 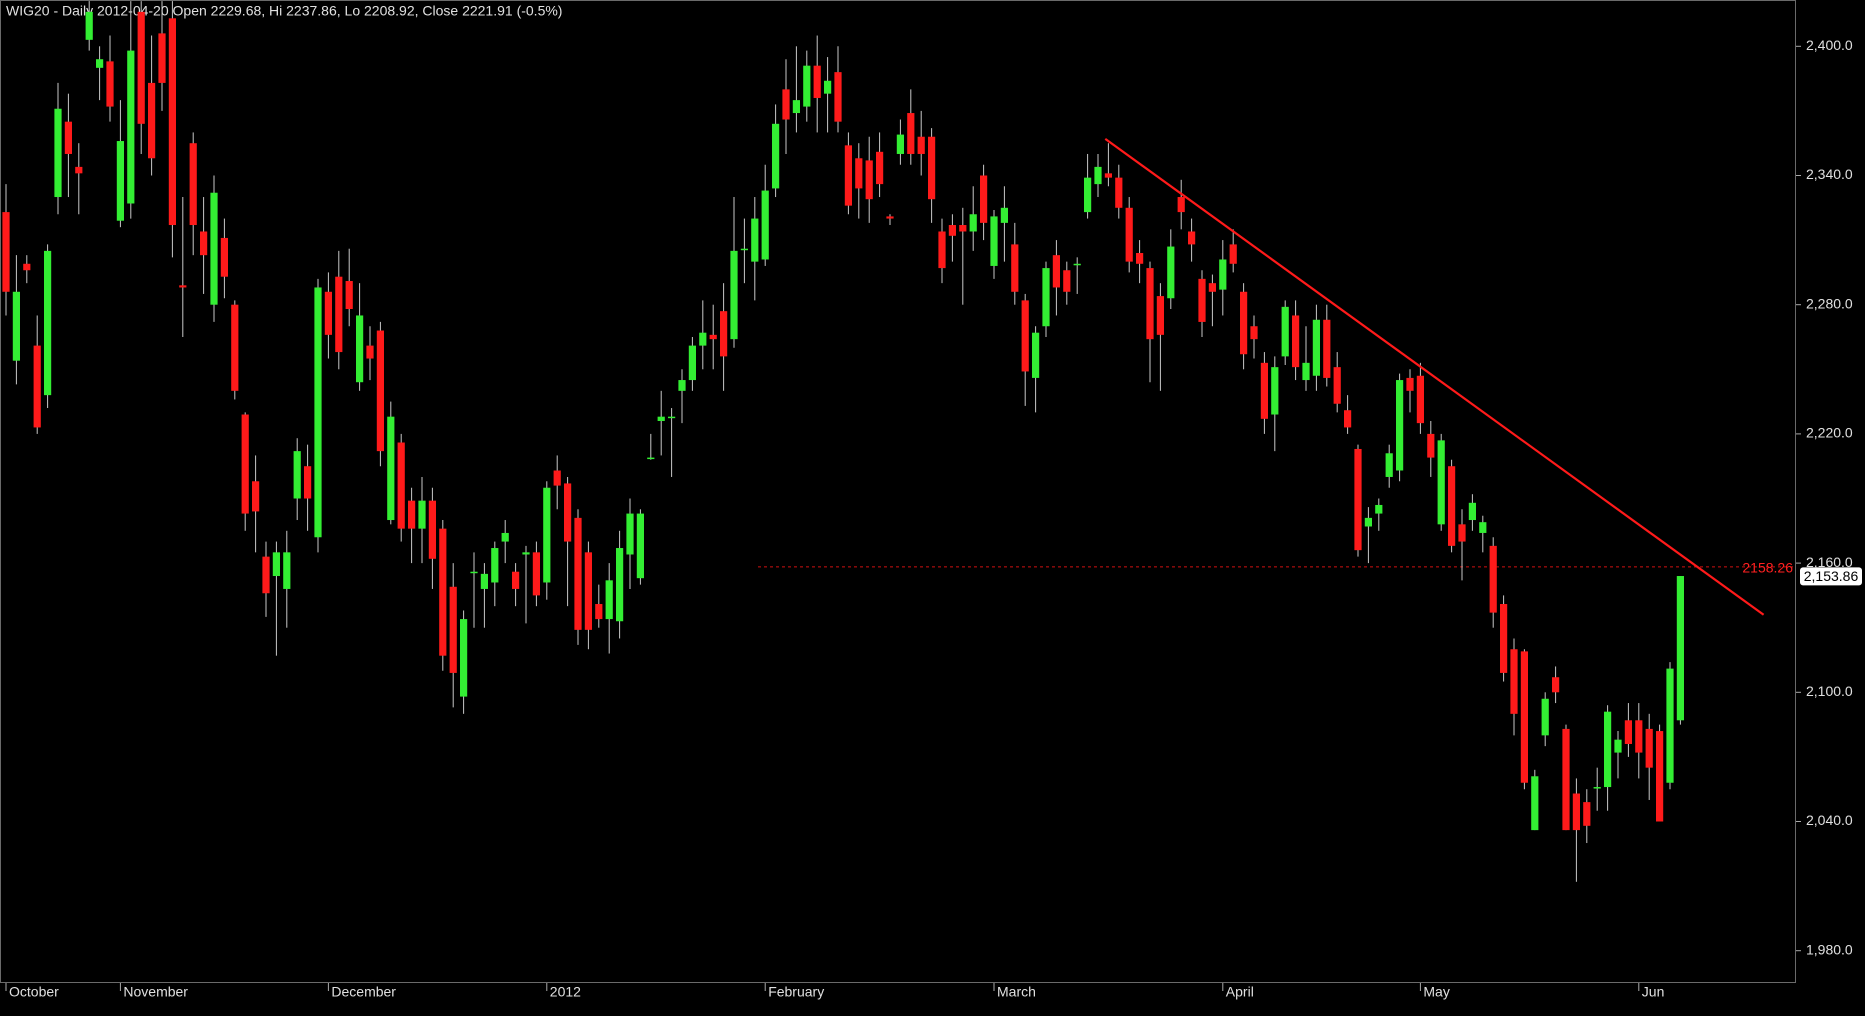 I want to click on y-tick-label: 2,040.0, so click(x=1829, y=820).